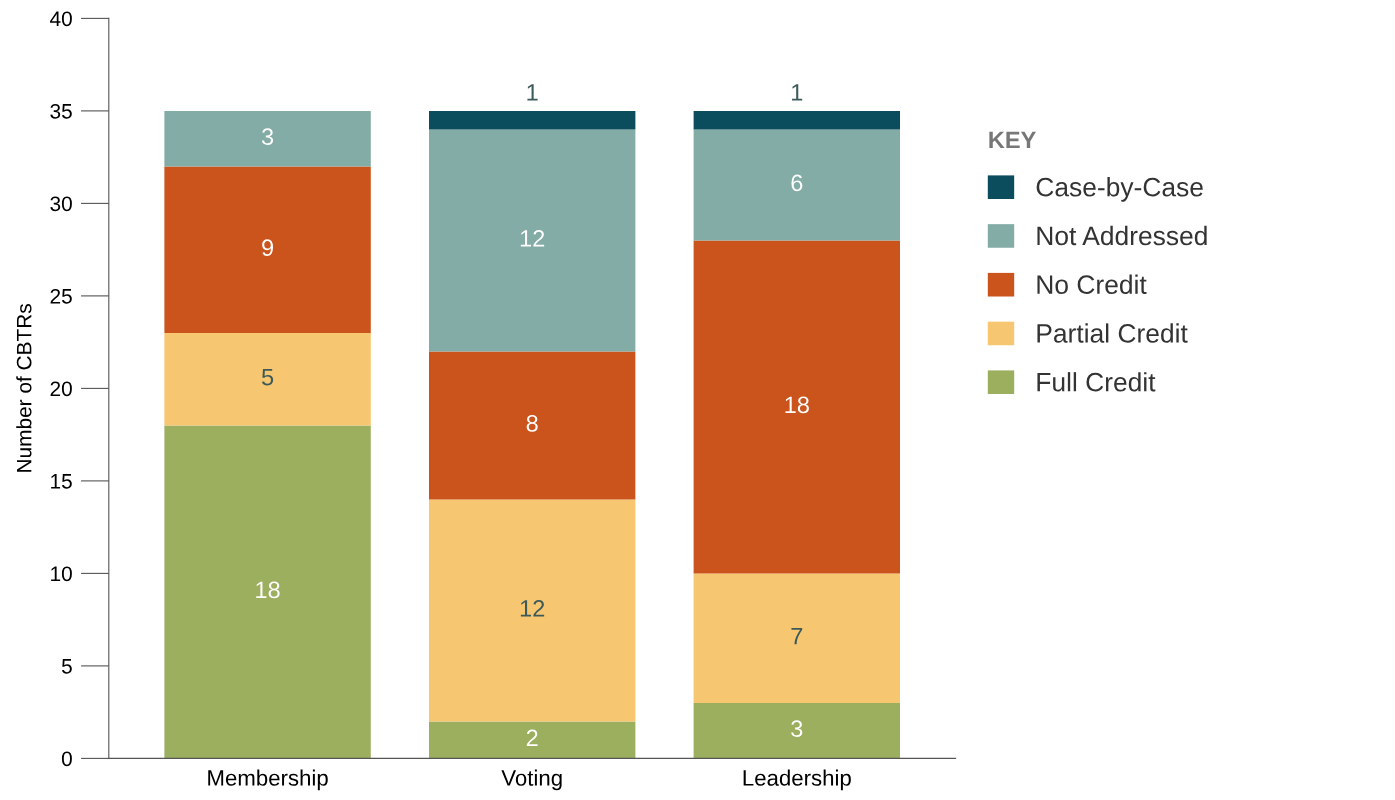 Image resolution: width=1395 pixels, height=800 pixels. Describe the element at coordinates (1112, 333) in the screenshot. I see `legend-label: Partial Credit` at that location.